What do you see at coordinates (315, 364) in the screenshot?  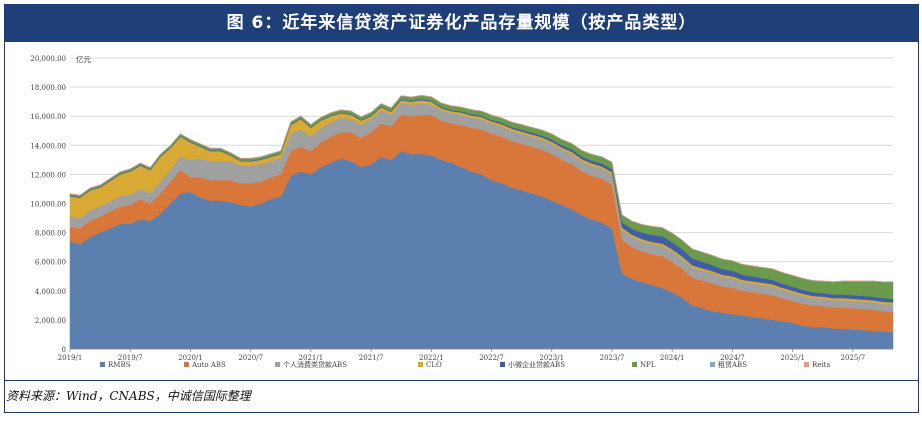 I see `legend-label-2: 个人消费类贷款ABS` at bounding box center [315, 364].